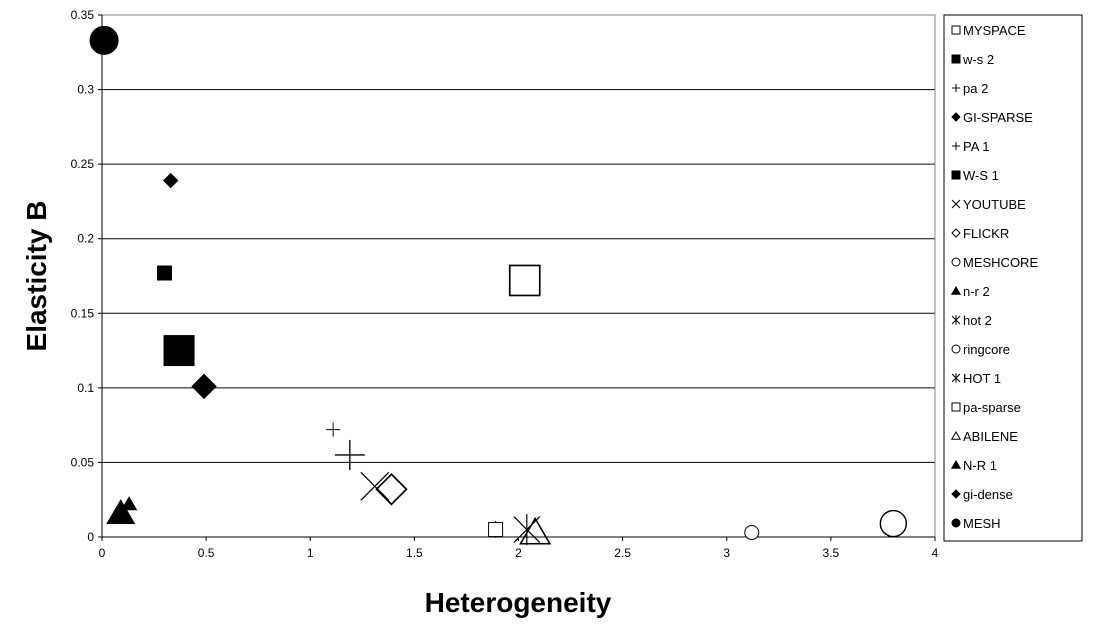 The image size is (1096, 636). I want to click on legend-entry-pa-sparse: pa-sparse, so click(986, 407).